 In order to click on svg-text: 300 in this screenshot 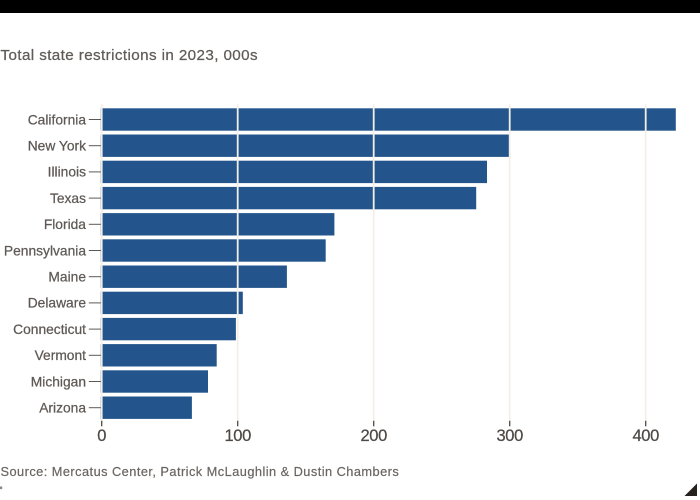, I will do `click(510, 436)`.